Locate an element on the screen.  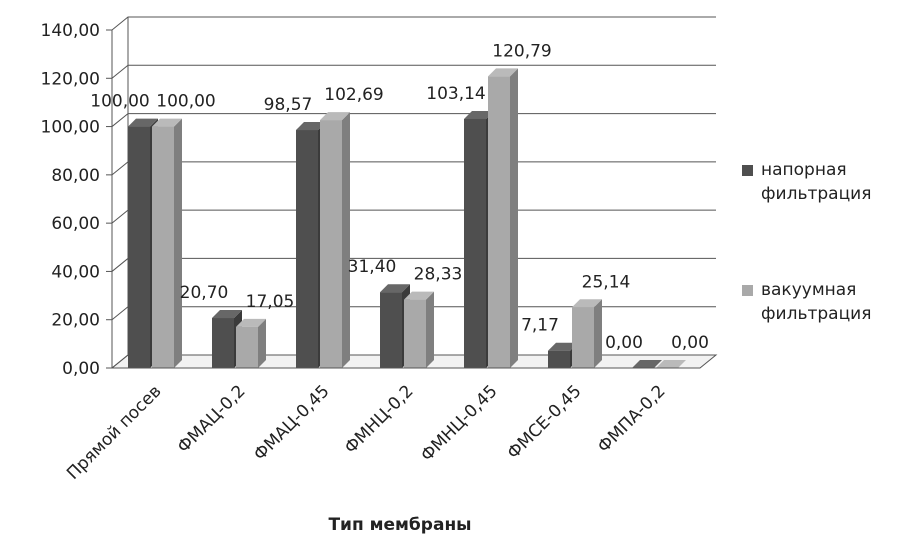
legend-item: вакуумная фильтрация is located at coordinates (817, 302).